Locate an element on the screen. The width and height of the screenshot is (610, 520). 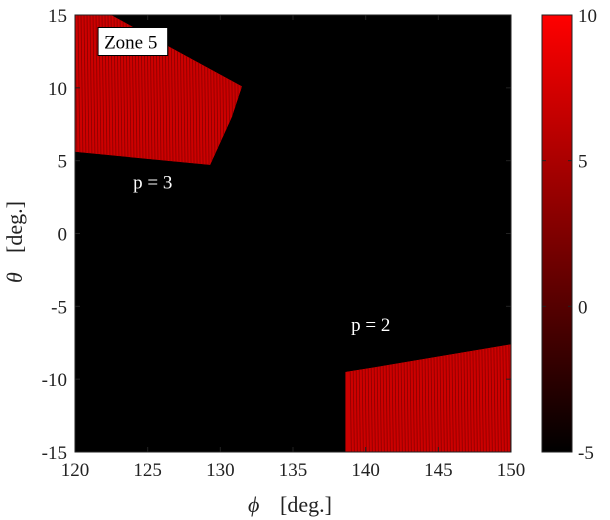
region-p3 is located at coordinates (159, 90).